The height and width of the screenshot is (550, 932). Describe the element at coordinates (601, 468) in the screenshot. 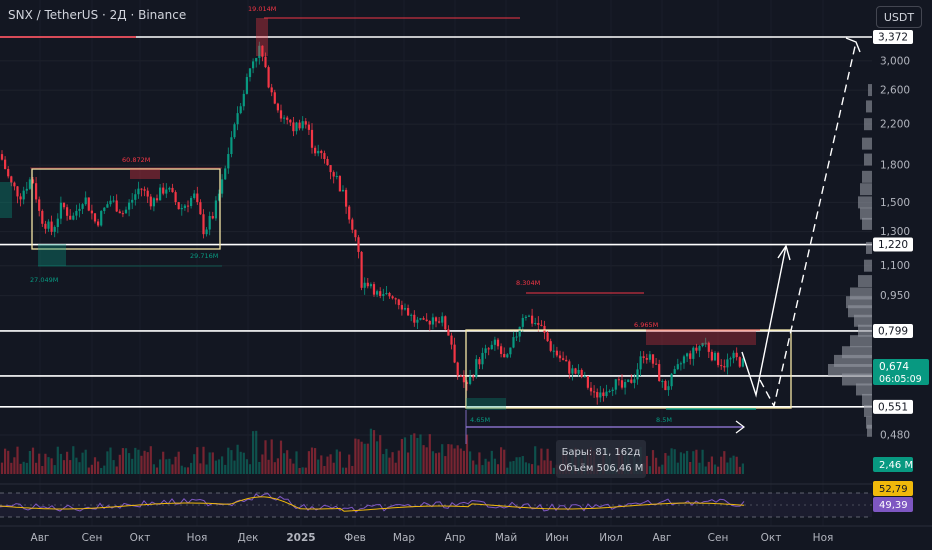

I see `measure-volume-label: Объём 506,46 M` at that location.